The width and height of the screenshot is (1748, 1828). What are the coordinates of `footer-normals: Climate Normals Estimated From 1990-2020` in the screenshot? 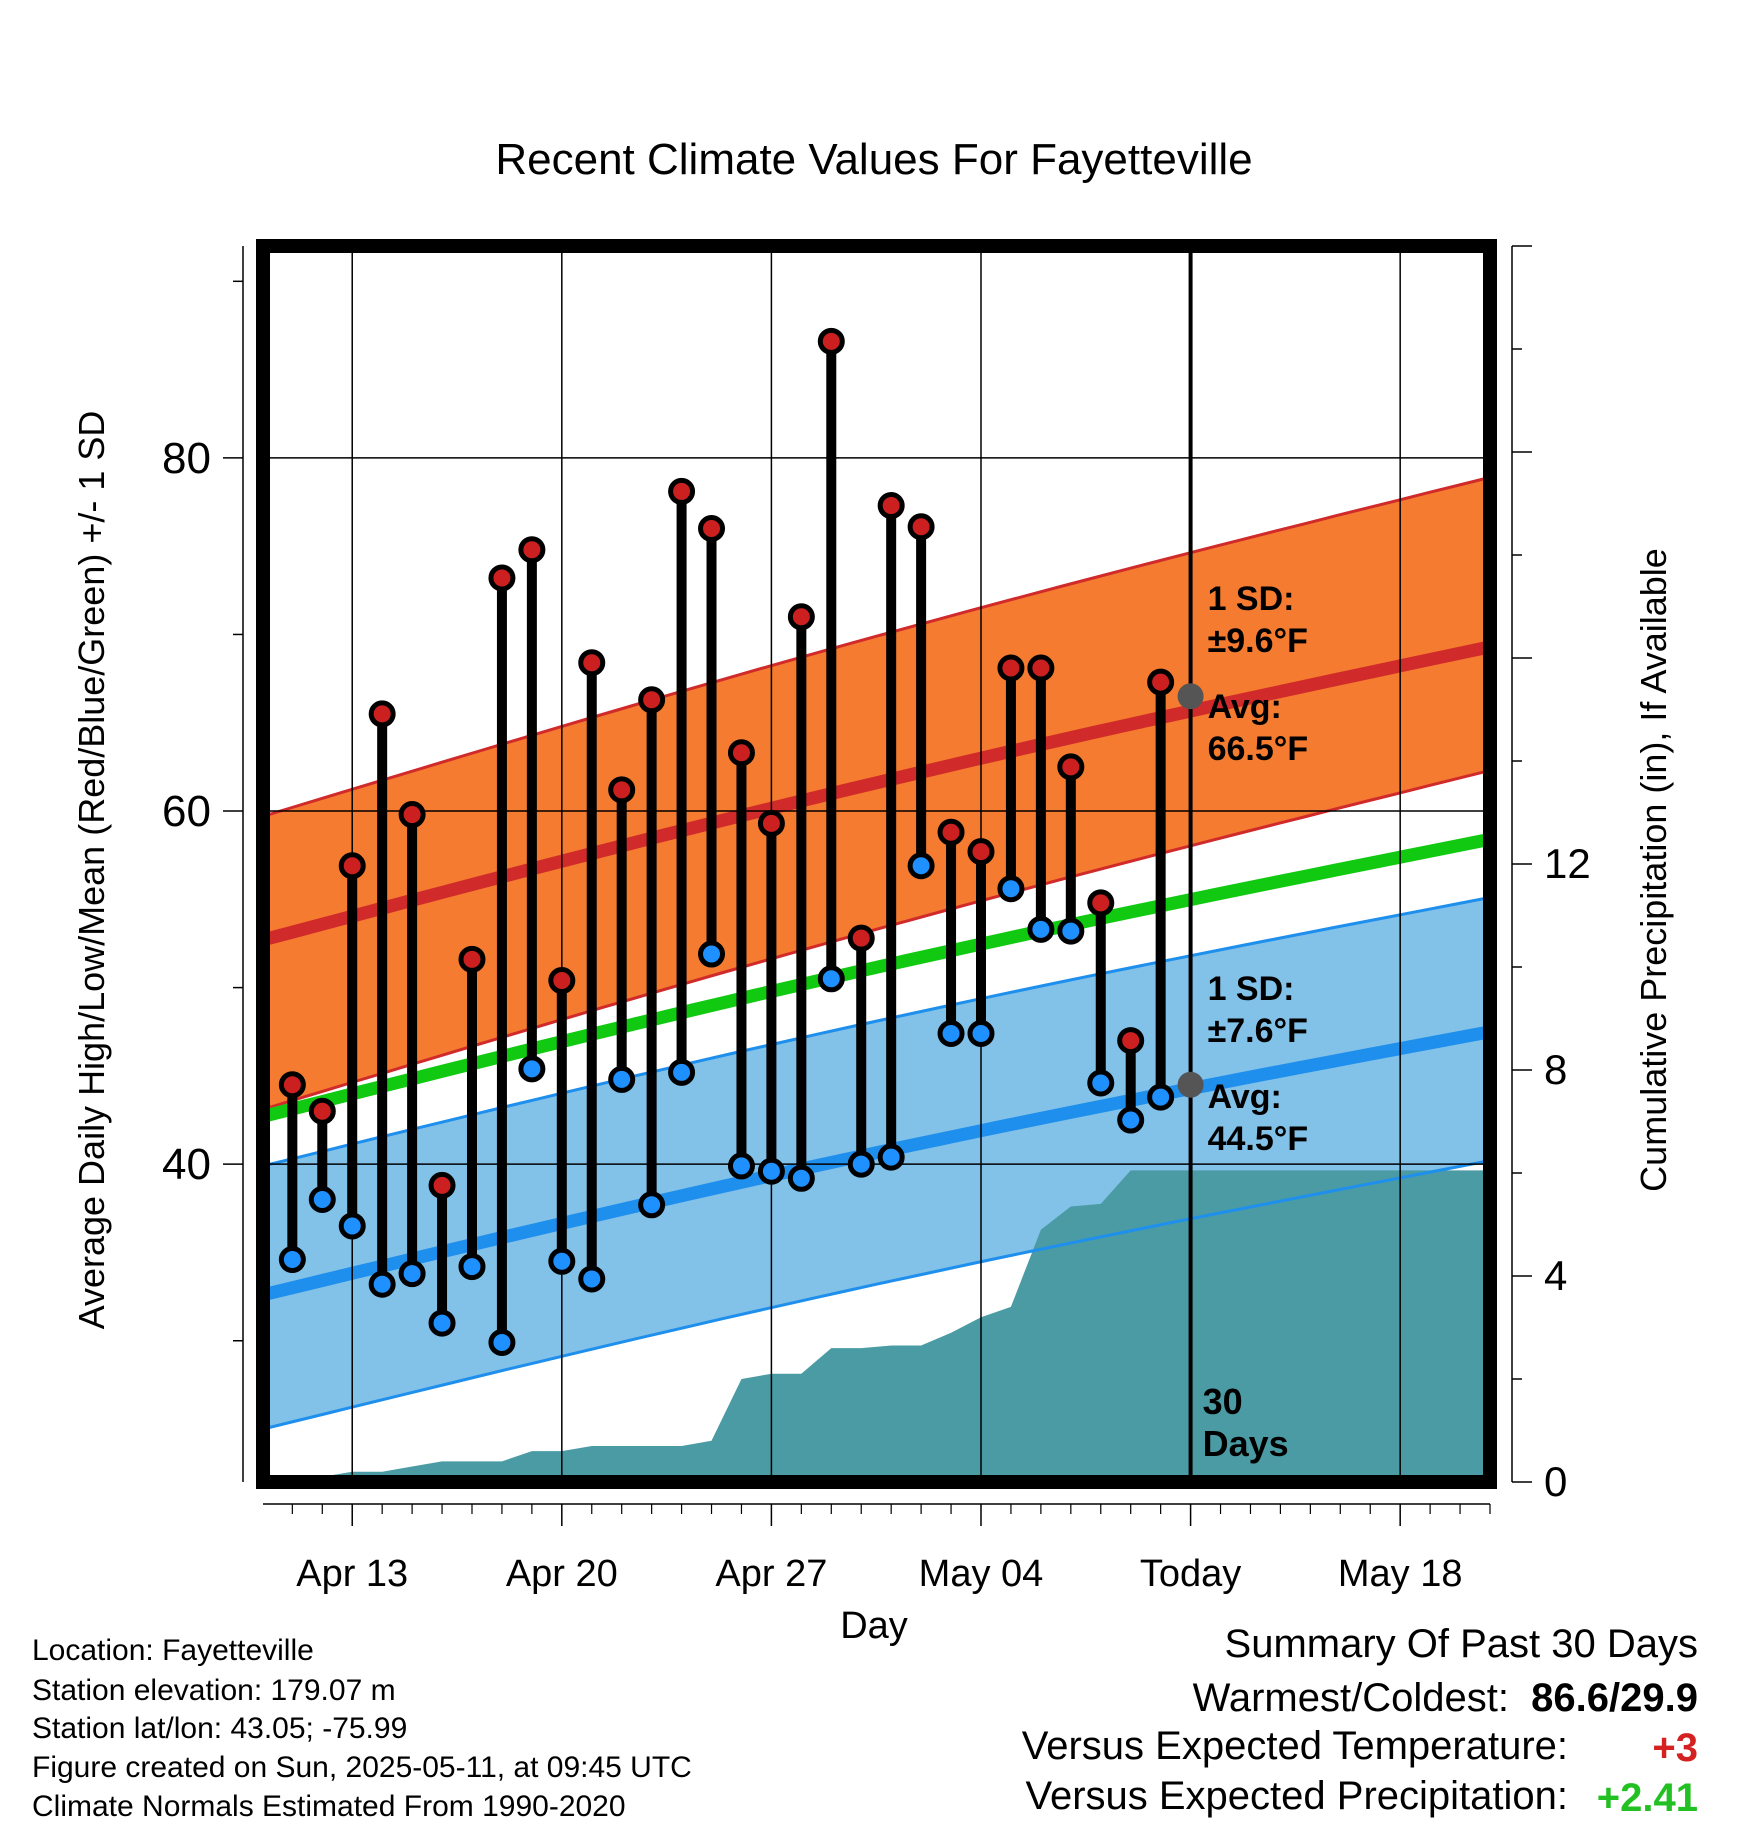 It's located at (329, 1806).